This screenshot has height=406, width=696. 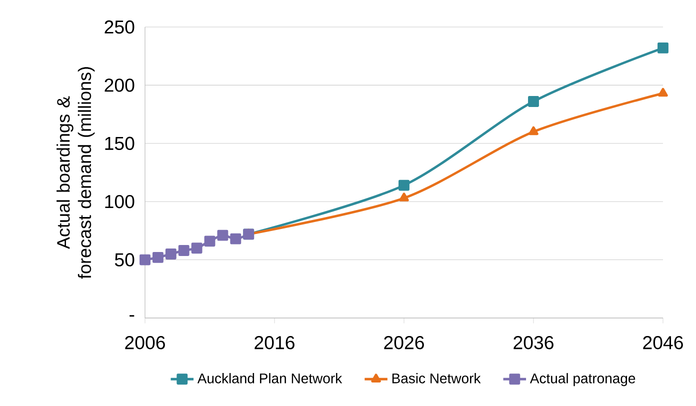 I want to click on x-tick-label: 2026, so click(x=404, y=343).